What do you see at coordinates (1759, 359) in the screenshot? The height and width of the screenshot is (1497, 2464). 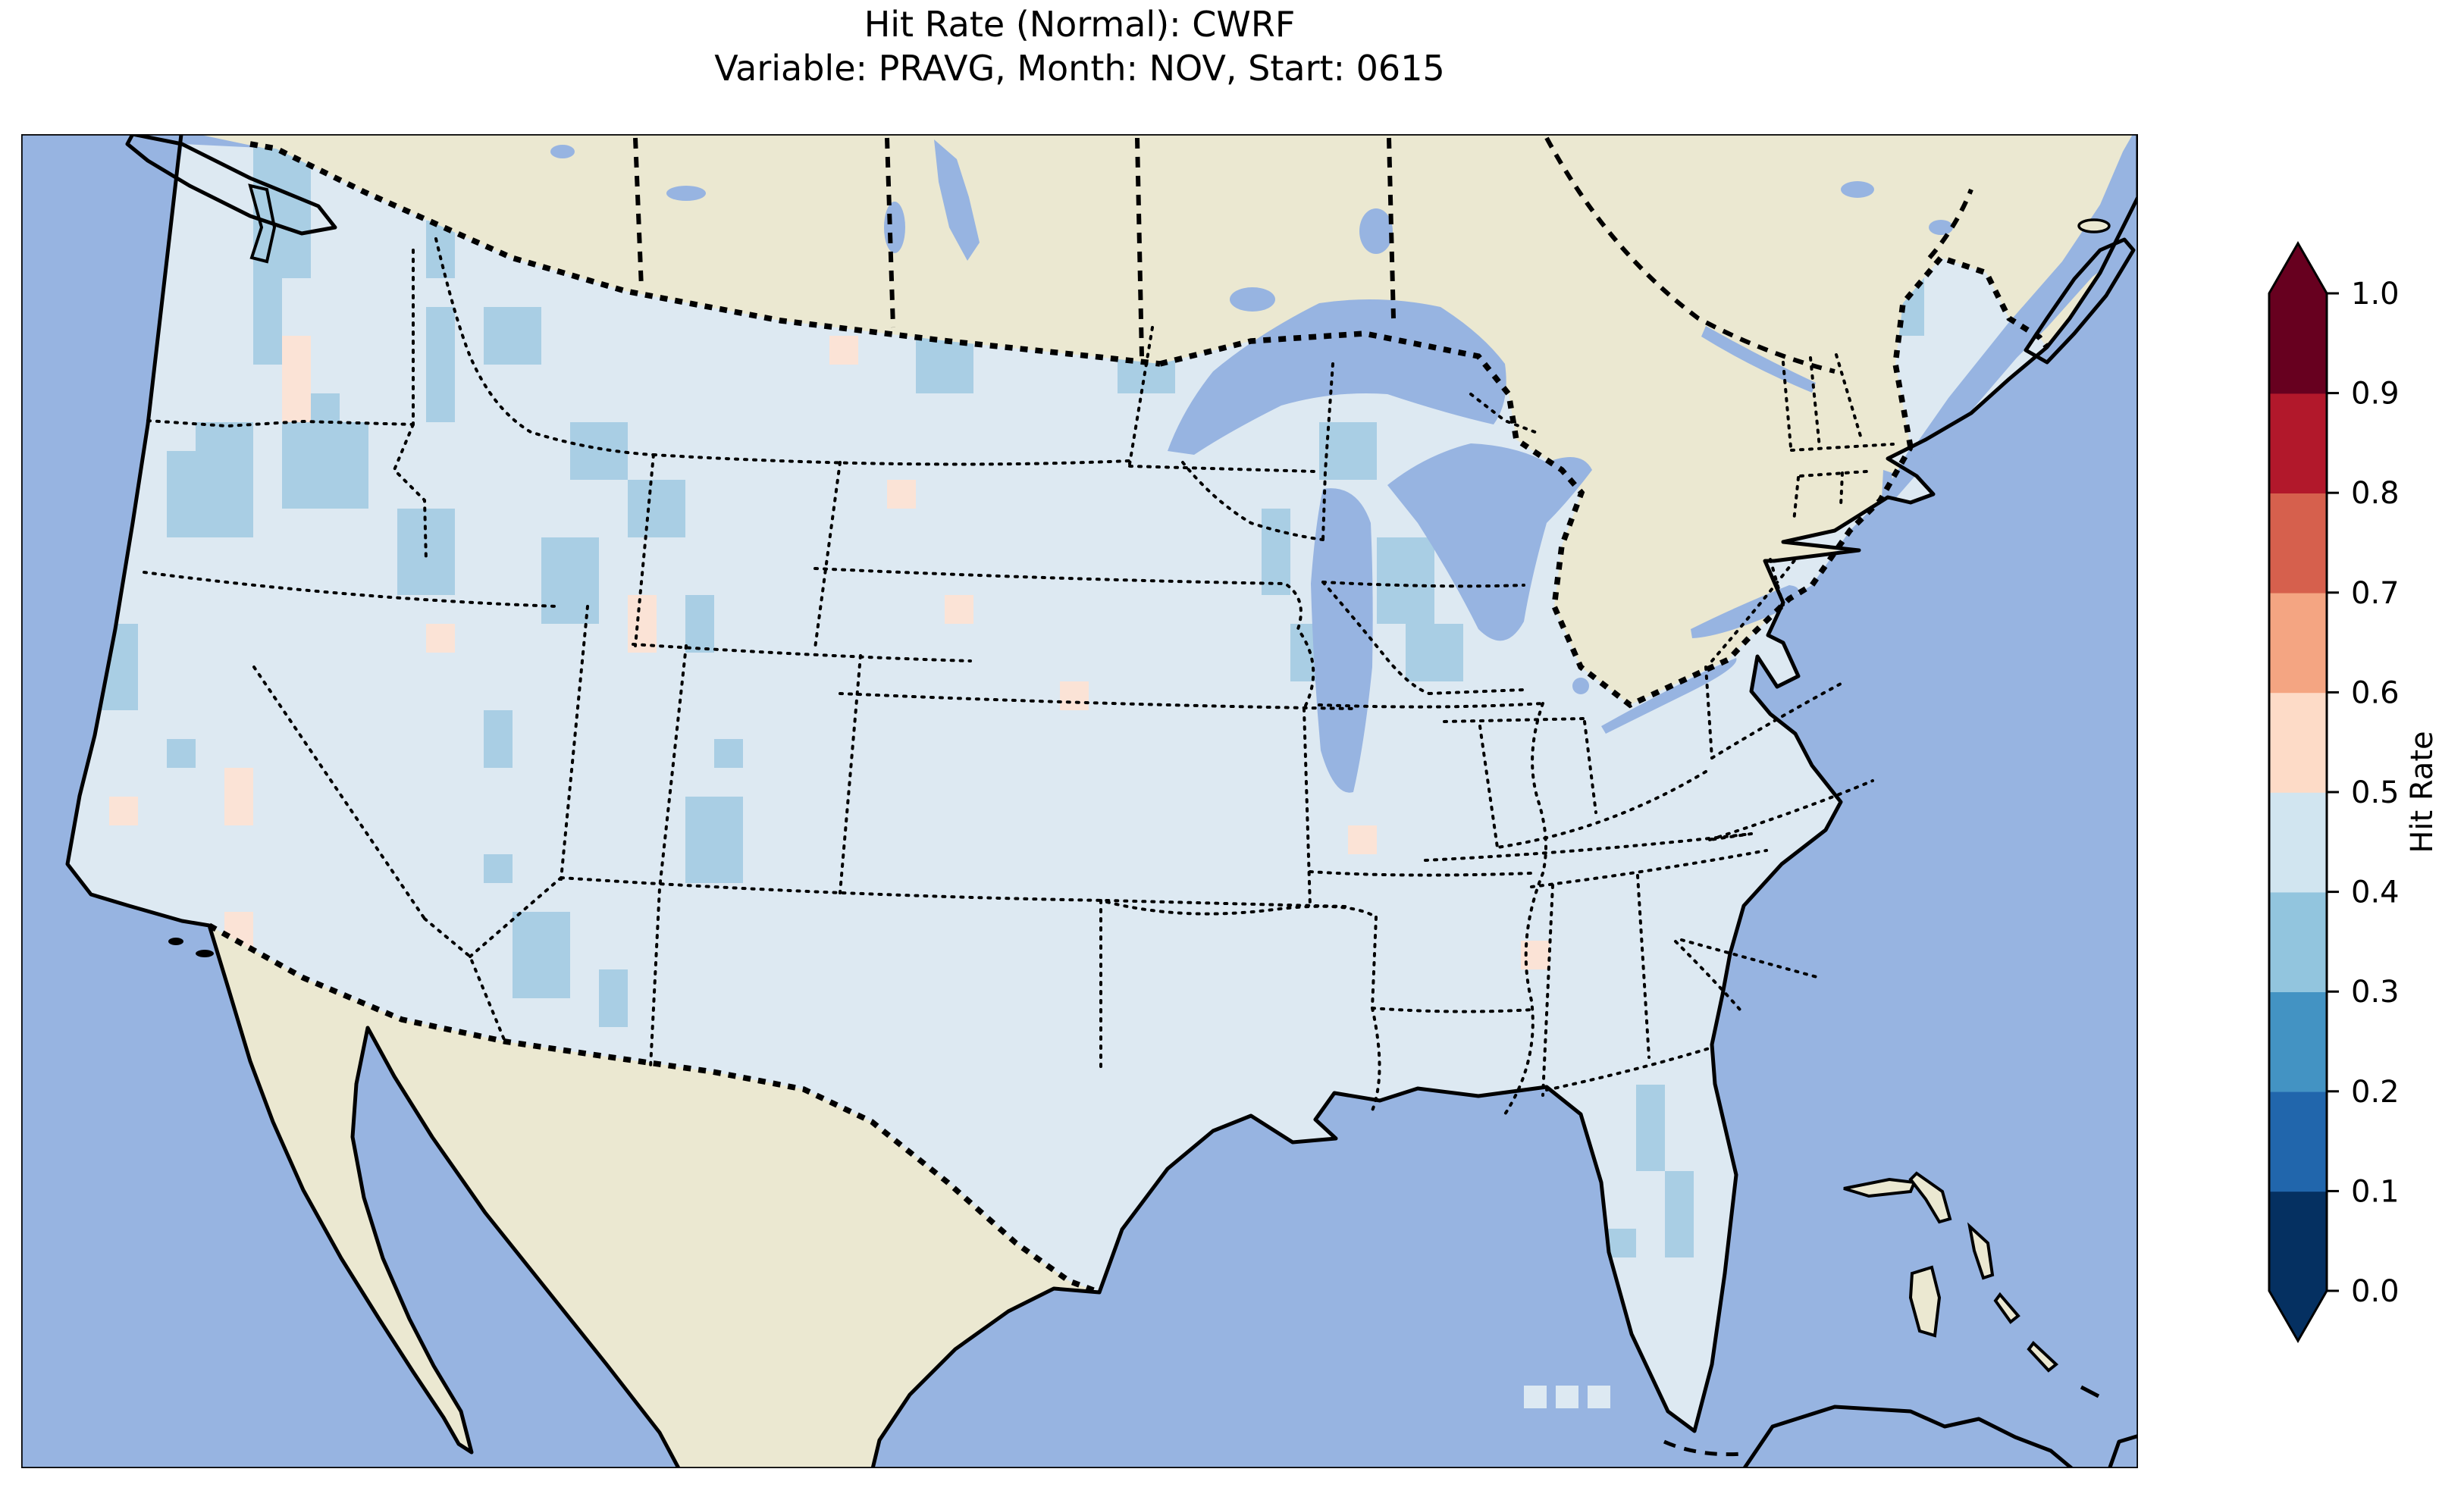 I see `ottawa-river` at bounding box center [1759, 359].